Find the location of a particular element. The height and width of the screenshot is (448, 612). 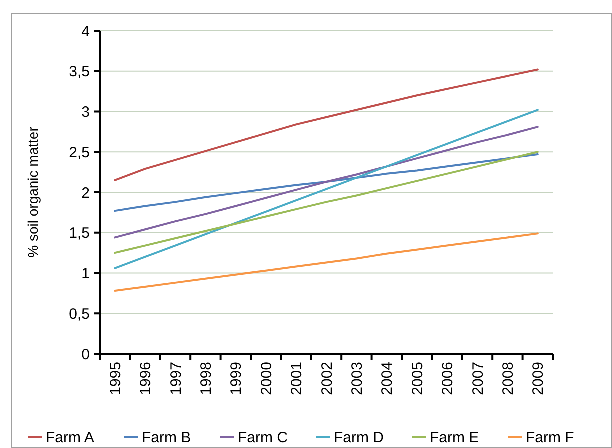

x-tick-label: 1996 is located at coordinates (146, 379).